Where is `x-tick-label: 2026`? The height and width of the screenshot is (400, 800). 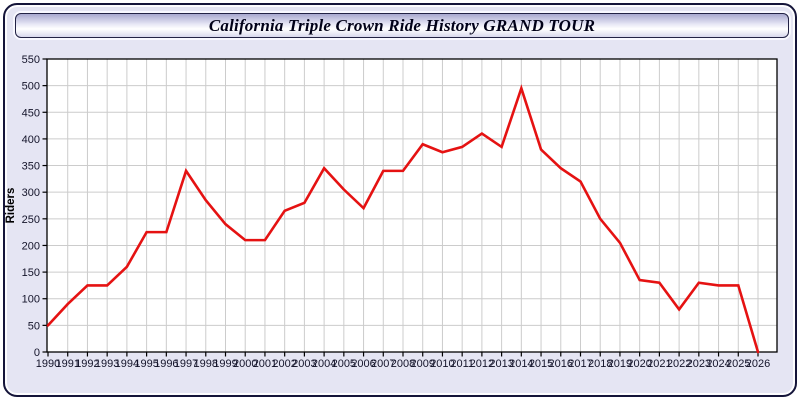 x-tick-label: 2026 is located at coordinates (758, 364).